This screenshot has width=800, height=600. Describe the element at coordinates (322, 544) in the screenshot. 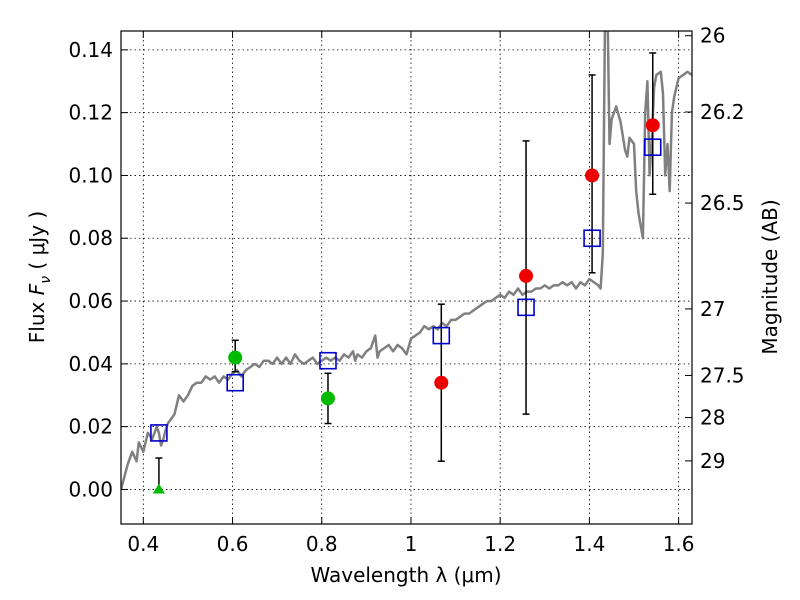

I see `x-tick-label: 0.8` at that location.